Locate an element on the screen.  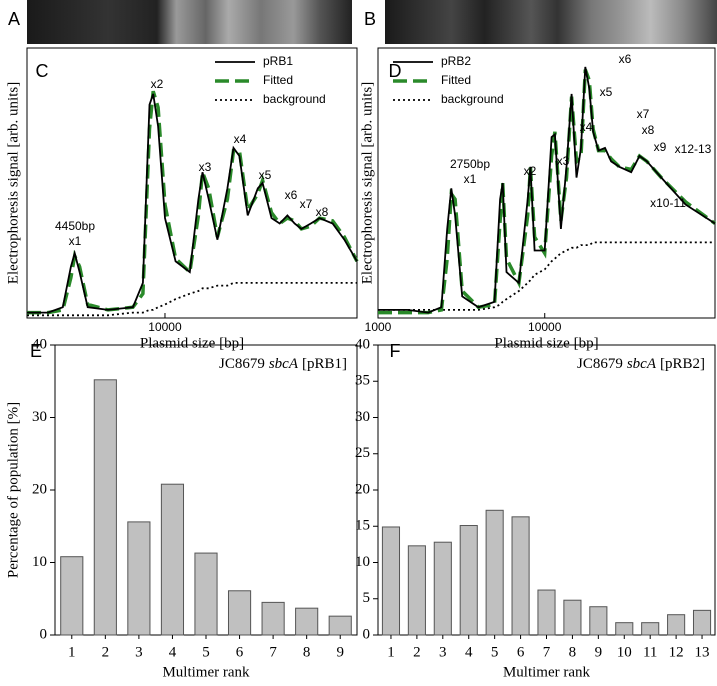
x-tick-label: 12 is located at coordinates (676, 652).